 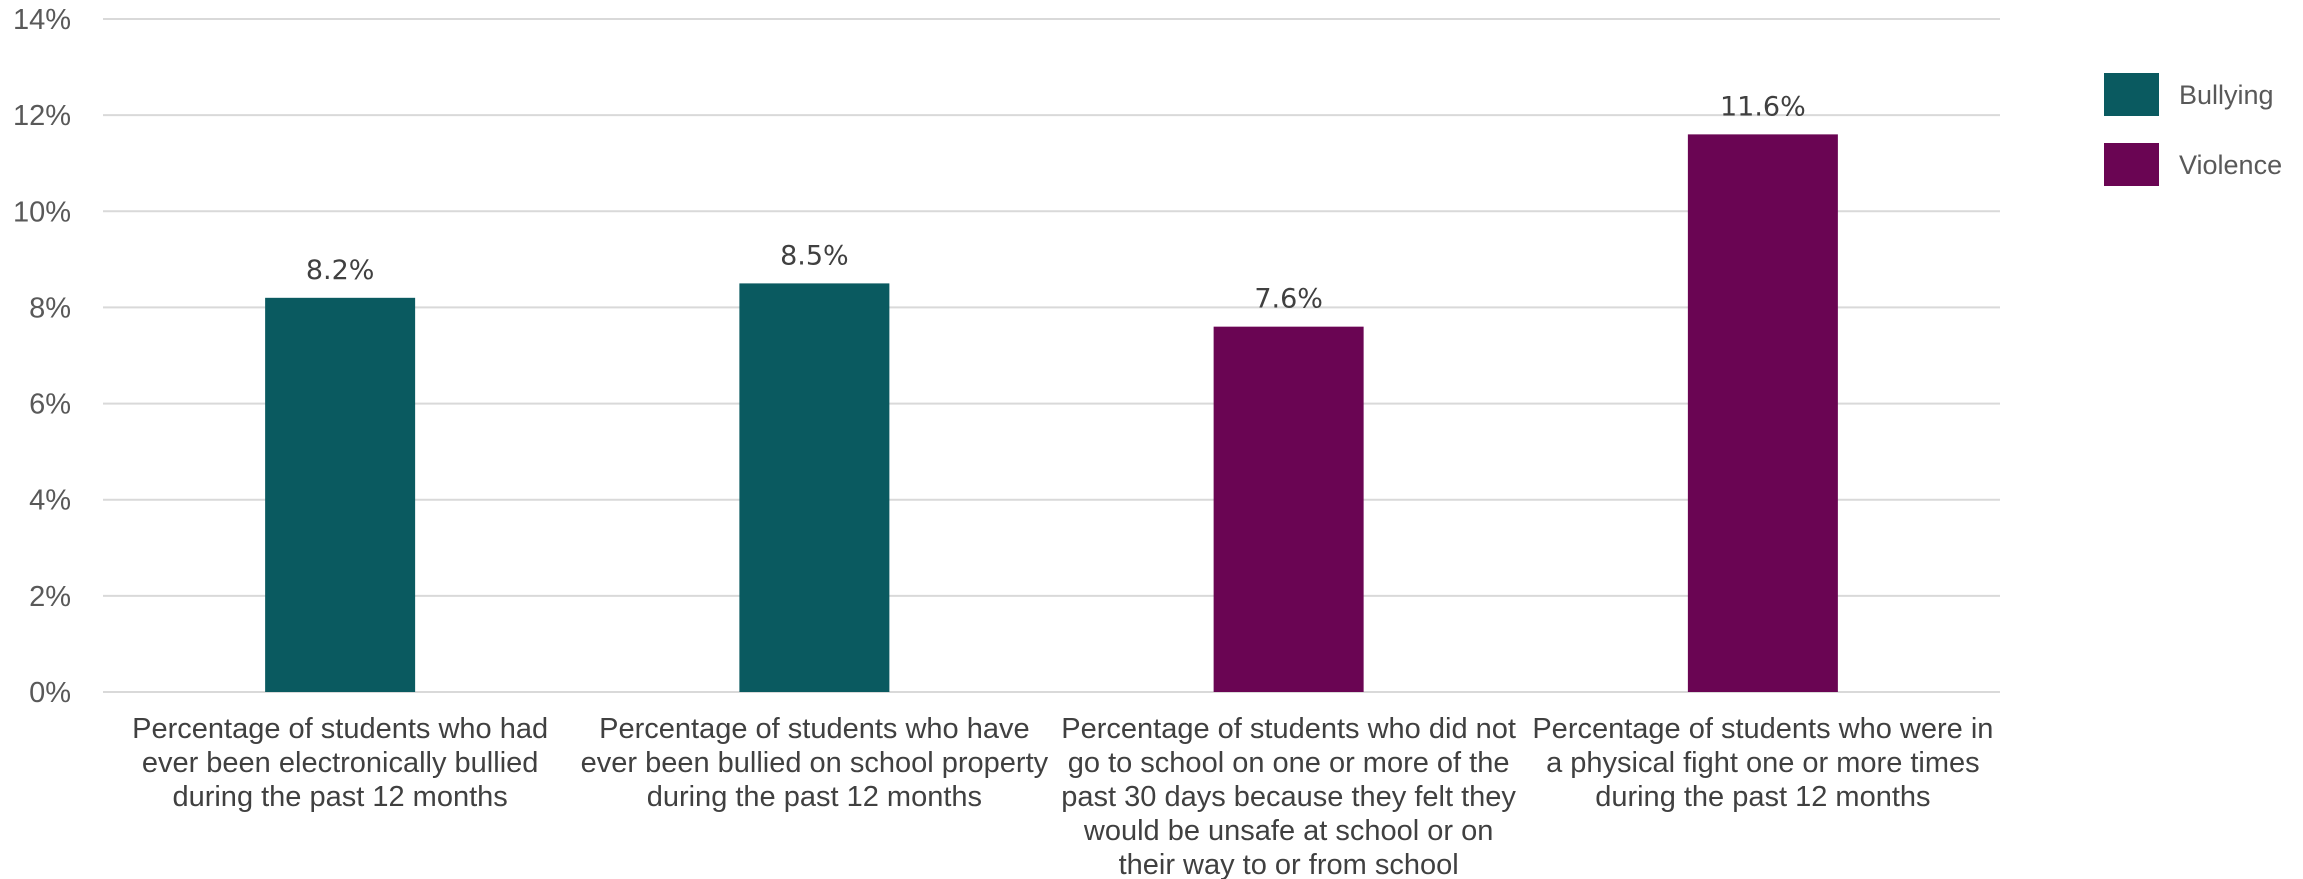 I want to click on legend: Bullying Violence, so click(x=2193, y=129).